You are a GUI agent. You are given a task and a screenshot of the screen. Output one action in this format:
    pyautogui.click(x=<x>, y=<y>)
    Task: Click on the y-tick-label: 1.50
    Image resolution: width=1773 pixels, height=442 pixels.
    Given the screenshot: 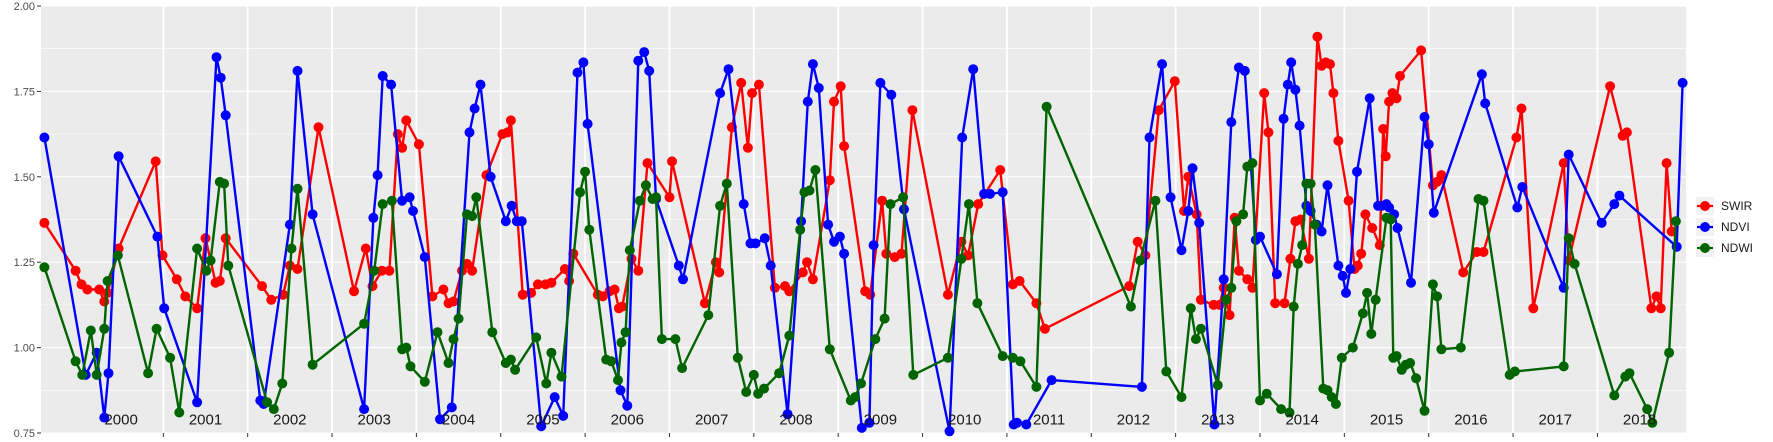 What is the action you would take?
    pyautogui.click(x=24, y=178)
    